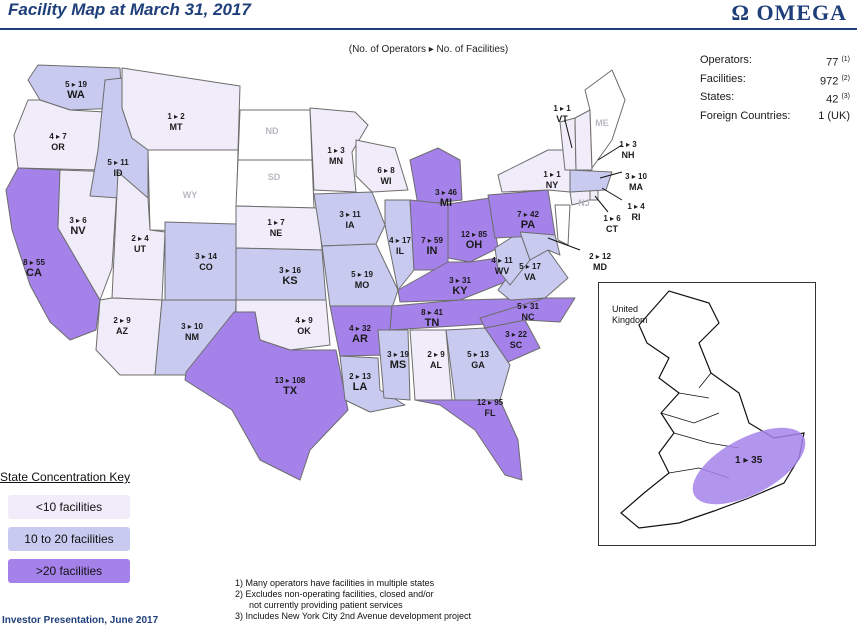 The image size is (857, 629). I want to click on northeast-arrows, so click(585, 185).